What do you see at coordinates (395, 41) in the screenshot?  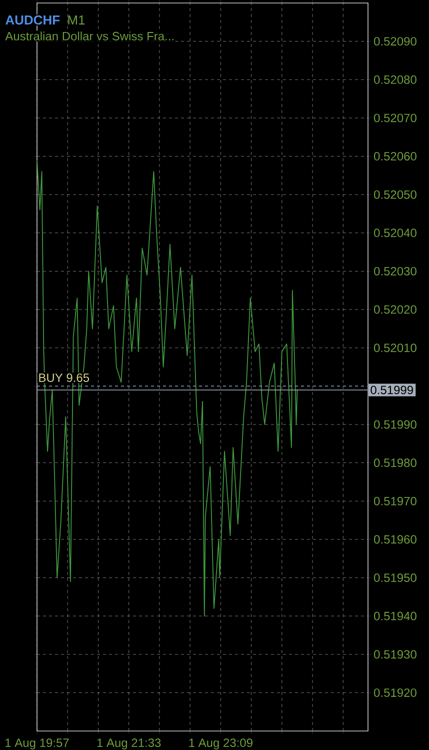 I see `y-tick-label: 0.52090` at bounding box center [395, 41].